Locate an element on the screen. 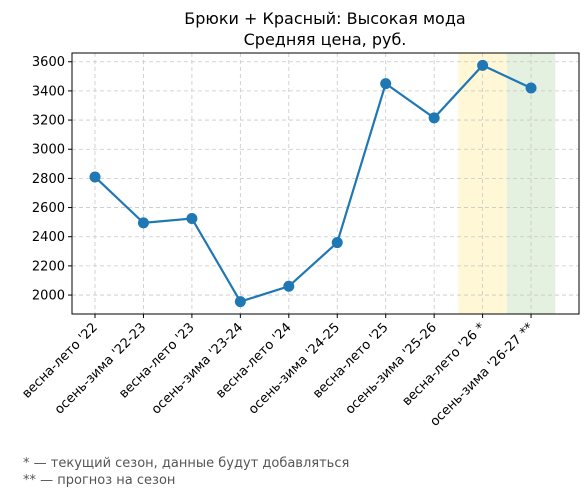  chart-title: Брюки + Красный: Высокая мода is located at coordinates (324, 18).